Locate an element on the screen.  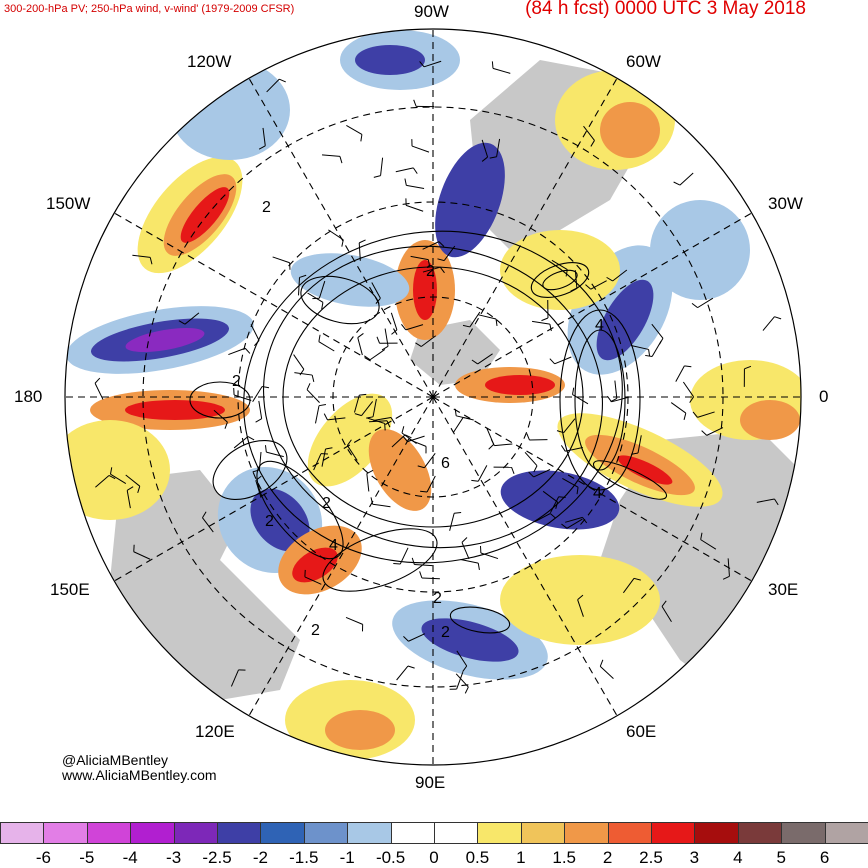
colorbar-tick-label: 2 is located at coordinates (607, 858).